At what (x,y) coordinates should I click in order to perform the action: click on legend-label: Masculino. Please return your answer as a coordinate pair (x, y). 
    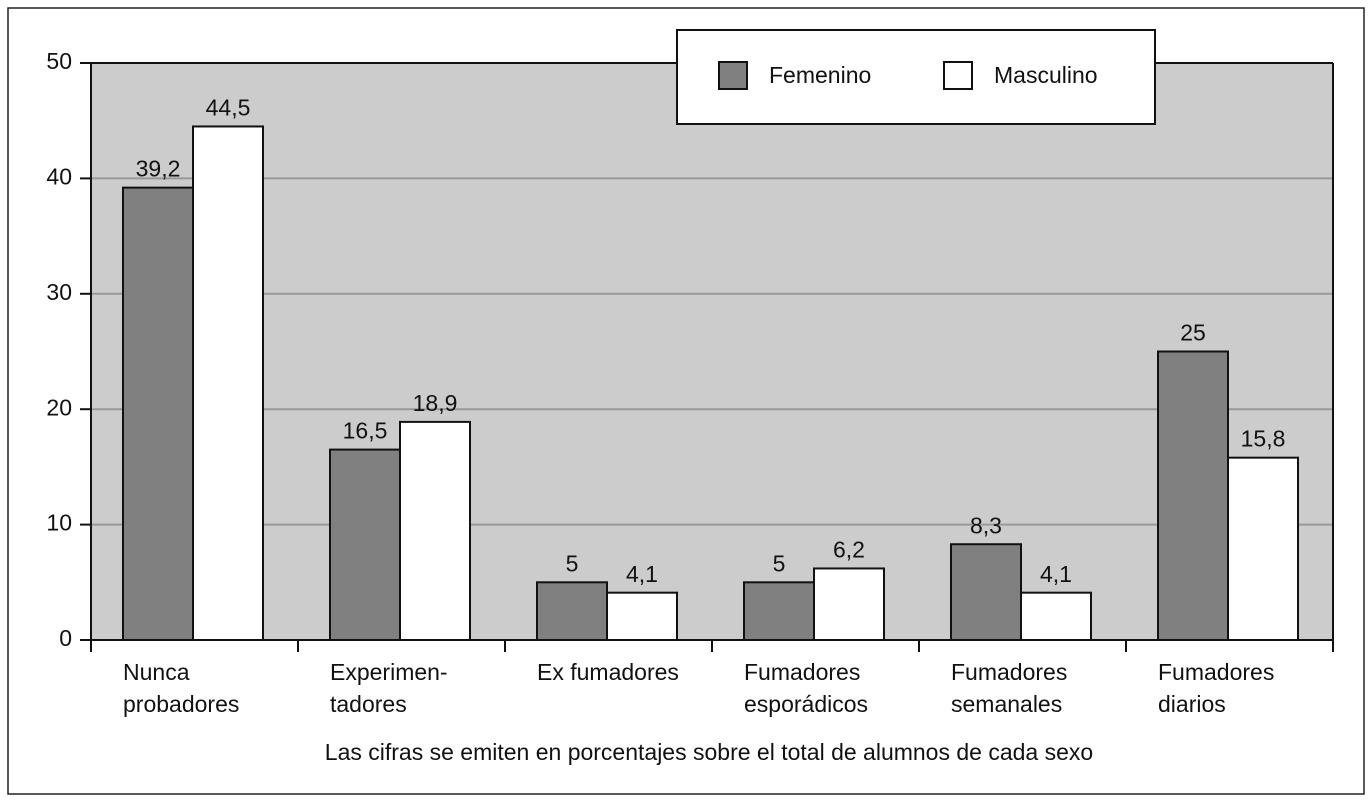
    Looking at the image, I should click on (1046, 75).